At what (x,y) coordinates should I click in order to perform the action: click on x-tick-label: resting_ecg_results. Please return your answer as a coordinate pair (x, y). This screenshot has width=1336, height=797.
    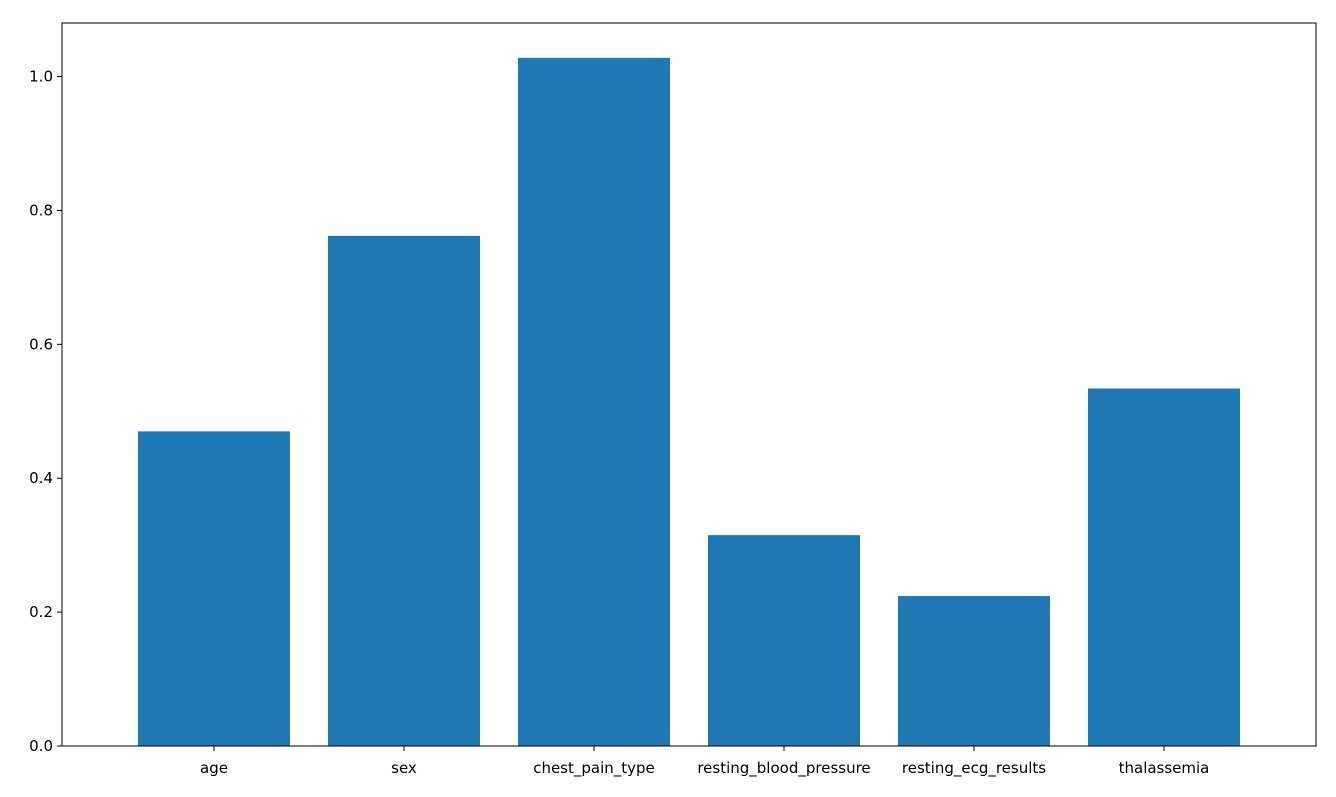
    Looking at the image, I should click on (974, 768).